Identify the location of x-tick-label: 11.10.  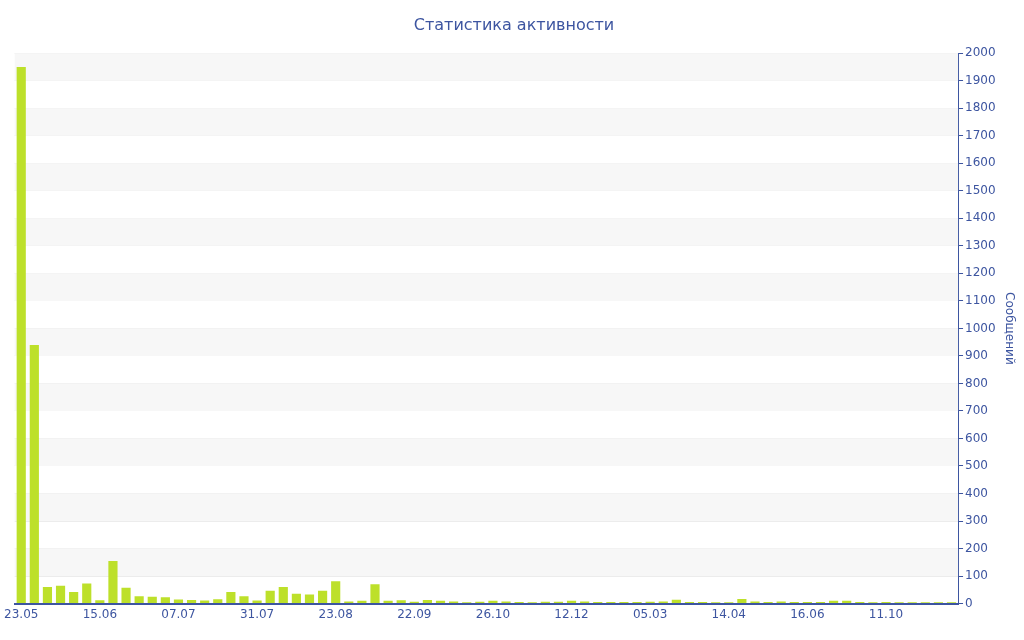
(886, 613).